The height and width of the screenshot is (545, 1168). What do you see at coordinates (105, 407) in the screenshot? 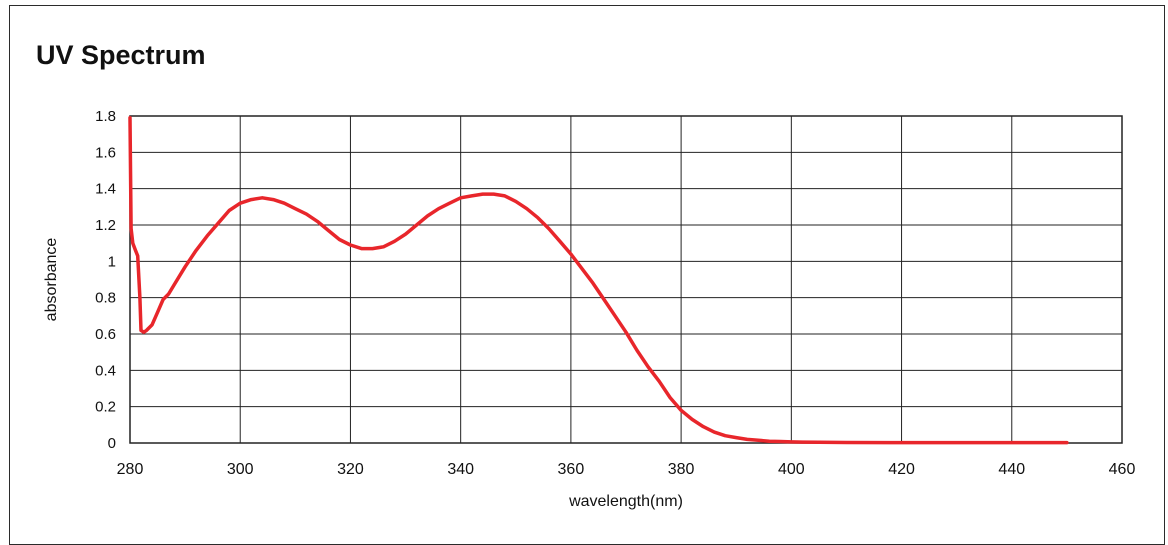
I see `y-tick-label: 0.2` at bounding box center [105, 407].